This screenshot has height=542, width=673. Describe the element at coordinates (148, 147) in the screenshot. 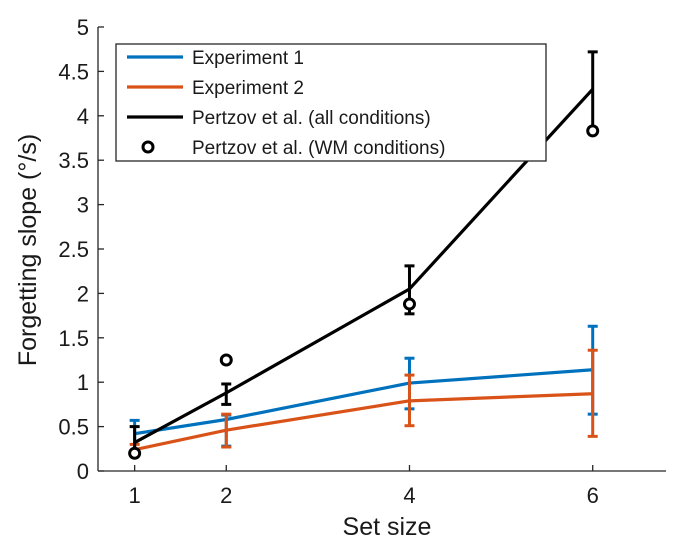

I see `legend-marker` at that location.